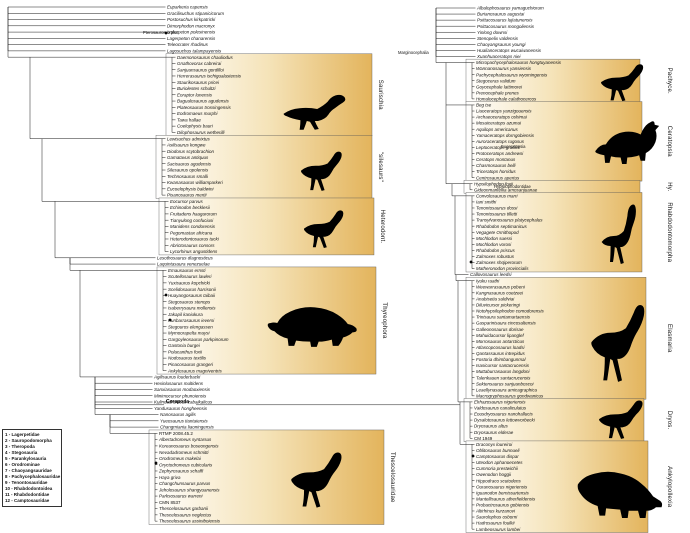 The height and width of the screenshot is (533, 690). I want to click on taxon-label: Abrictosaurus consors, so click(192, 245).